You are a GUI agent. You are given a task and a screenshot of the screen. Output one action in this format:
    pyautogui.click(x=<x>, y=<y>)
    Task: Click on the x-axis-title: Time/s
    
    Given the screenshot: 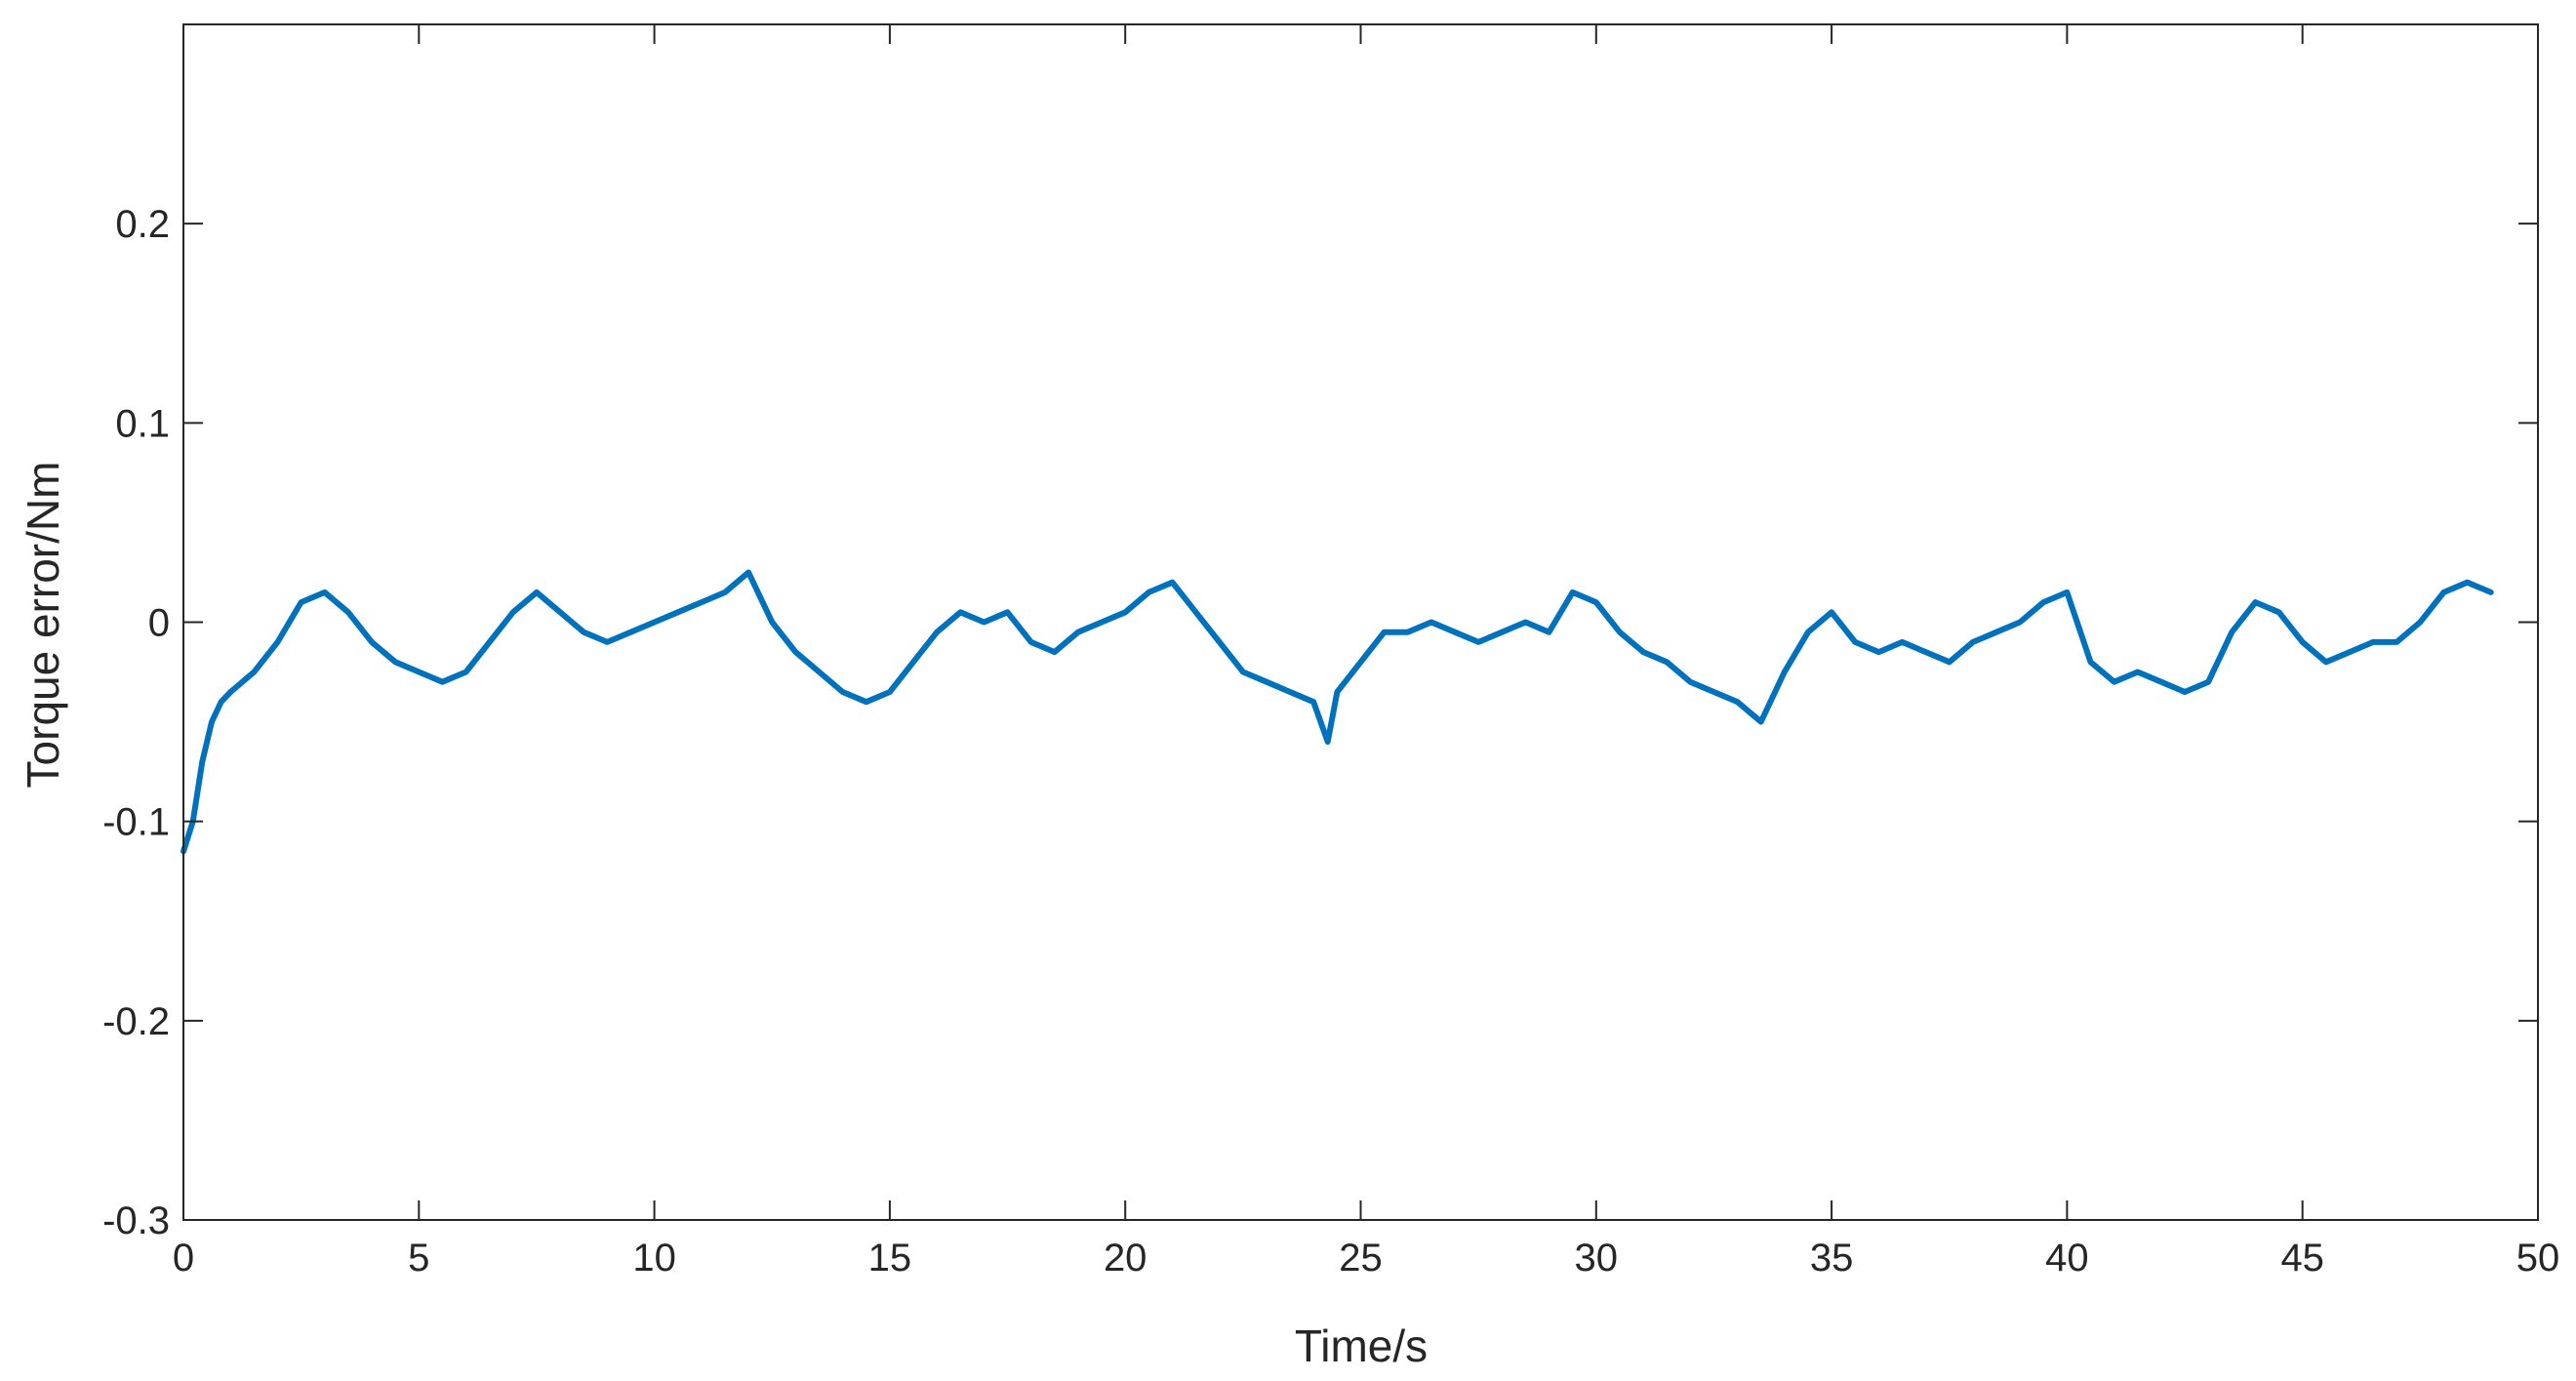 What is the action you would take?
    pyautogui.click(x=1361, y=1346)
    